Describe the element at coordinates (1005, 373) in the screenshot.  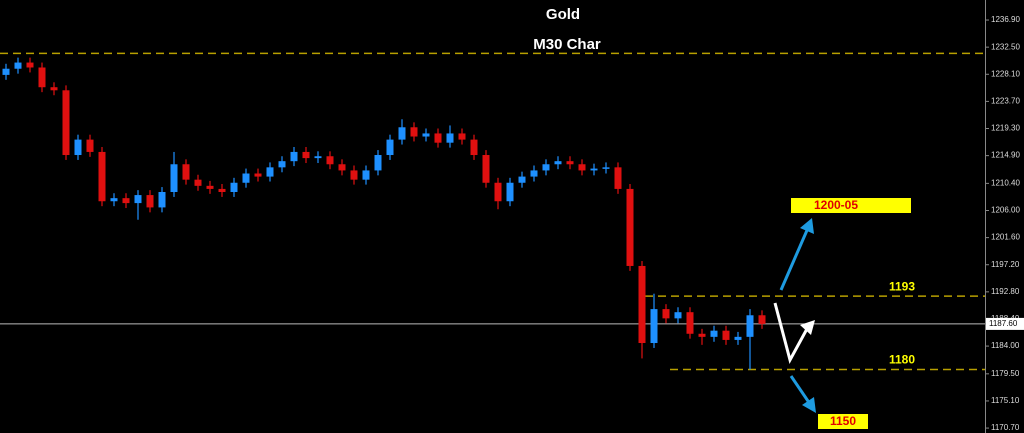
I see `y-tick-label: 1179.50` at that location.